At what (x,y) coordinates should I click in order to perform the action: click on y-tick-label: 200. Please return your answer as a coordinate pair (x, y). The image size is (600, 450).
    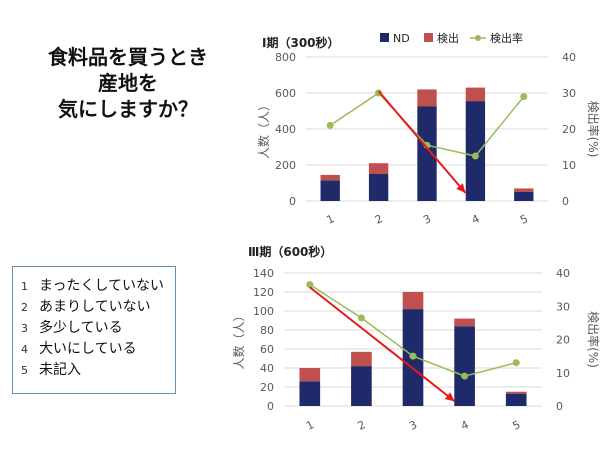
    Looking at the image, I should click on (285, 165).